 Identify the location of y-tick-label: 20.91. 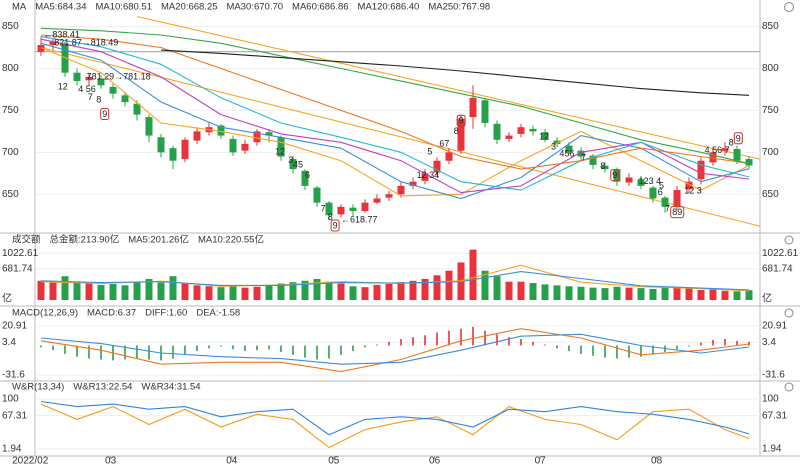
(14, 326).